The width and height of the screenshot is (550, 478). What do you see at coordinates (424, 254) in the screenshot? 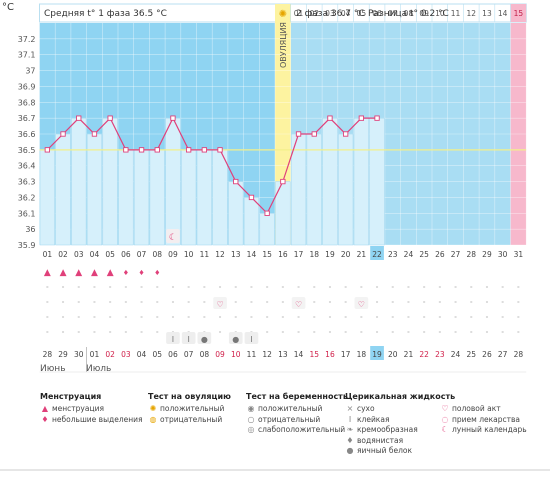
I see `cycle-day-label: 25` at bounding box center [424, 254].